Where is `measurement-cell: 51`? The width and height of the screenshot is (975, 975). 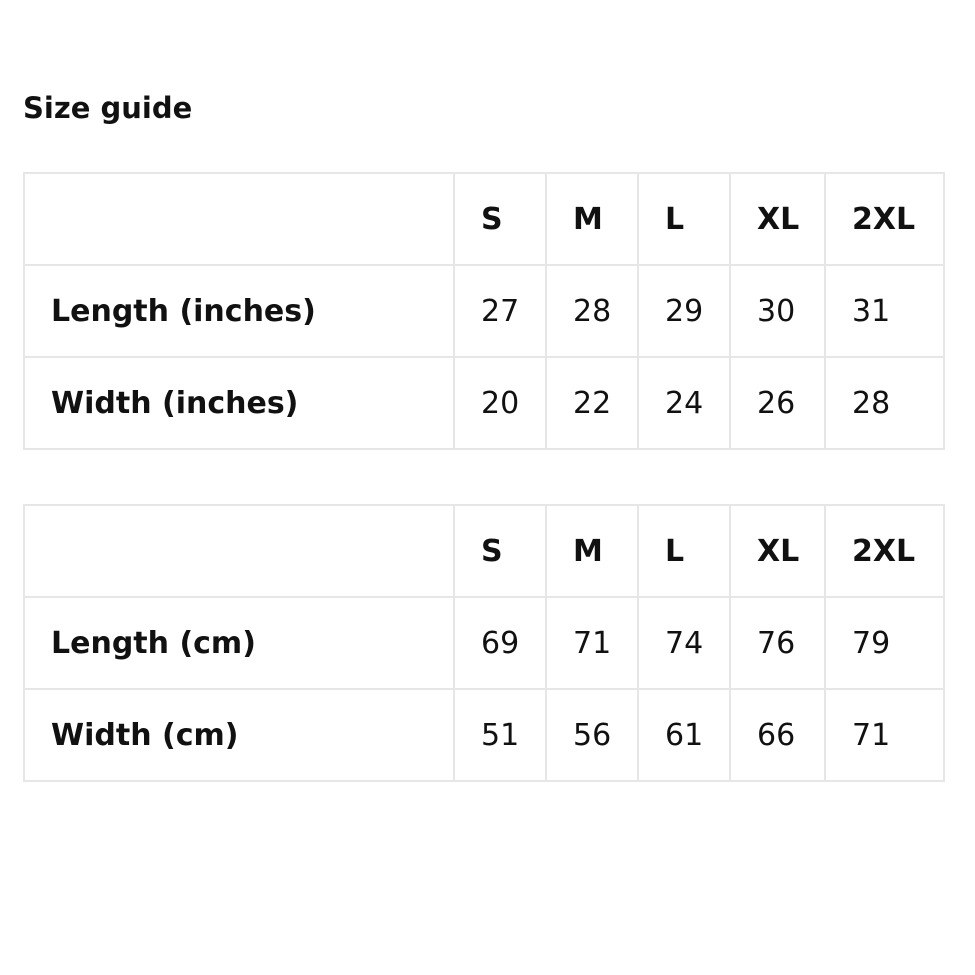
measurement-cell: 51 is located at coordinates (500, 735).